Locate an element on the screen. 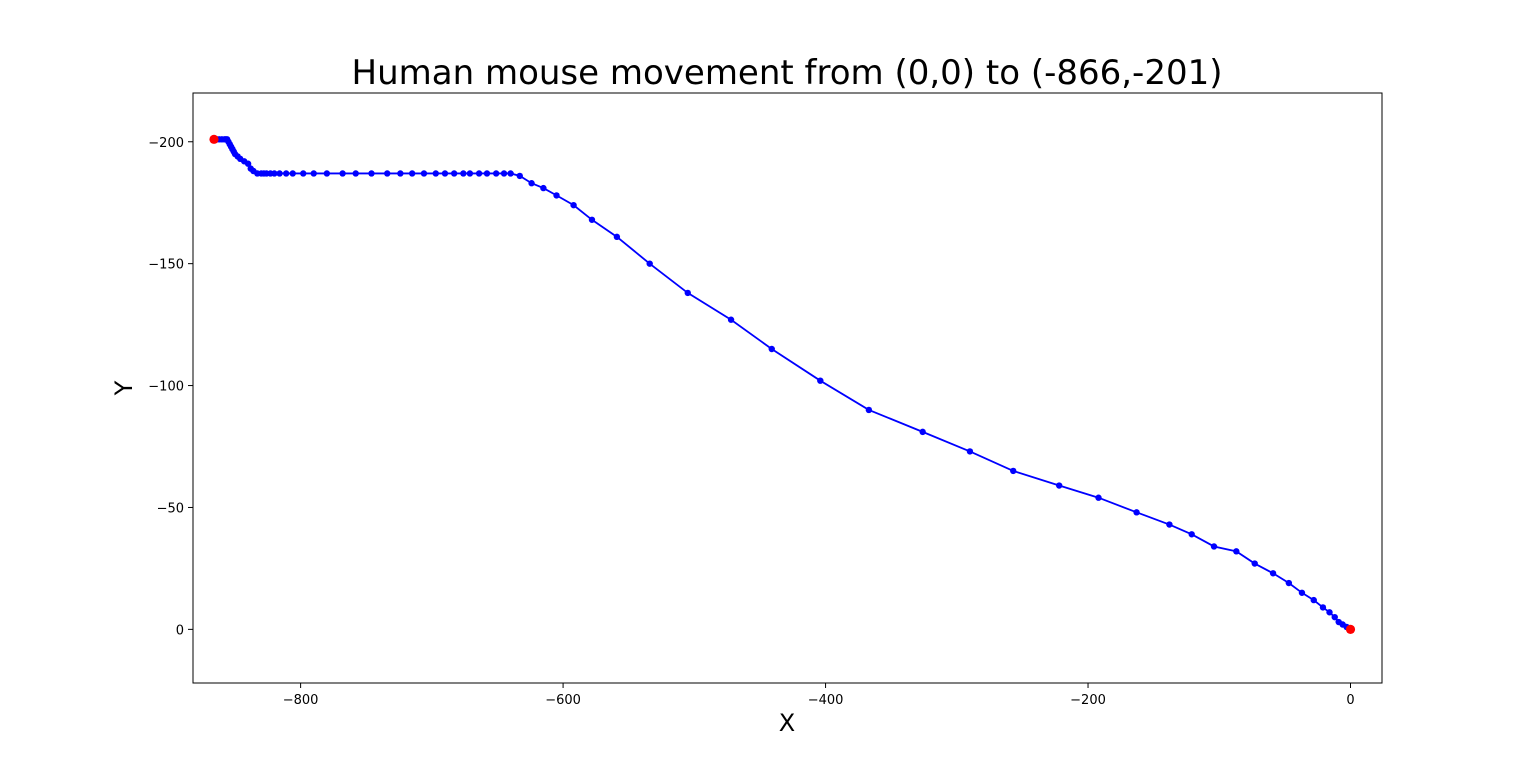  x-tick-label: 0 is located at coordinates (1350, 700).